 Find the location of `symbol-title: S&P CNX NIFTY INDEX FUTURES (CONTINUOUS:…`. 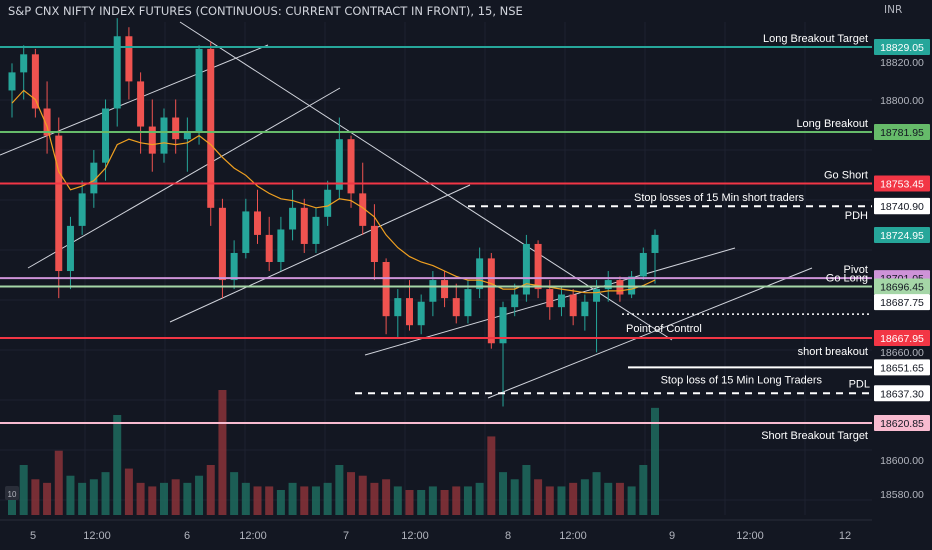

symbol-title: S&P CNX NIFTY INDEX FUTURES (CONTINUOUS:… is located at coordinates (265, 11).